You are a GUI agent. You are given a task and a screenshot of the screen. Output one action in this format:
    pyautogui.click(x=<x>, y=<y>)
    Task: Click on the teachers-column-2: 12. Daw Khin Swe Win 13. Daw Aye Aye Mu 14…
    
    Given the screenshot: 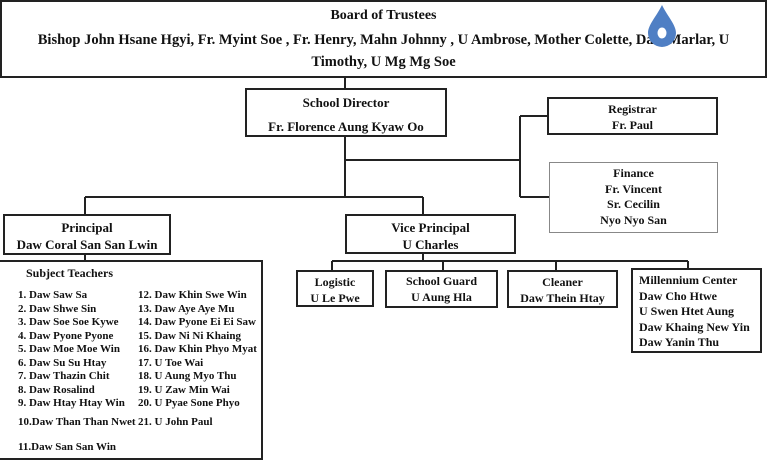 What is the action you would take?
    pyautogui.click(x=197, y=350)
    